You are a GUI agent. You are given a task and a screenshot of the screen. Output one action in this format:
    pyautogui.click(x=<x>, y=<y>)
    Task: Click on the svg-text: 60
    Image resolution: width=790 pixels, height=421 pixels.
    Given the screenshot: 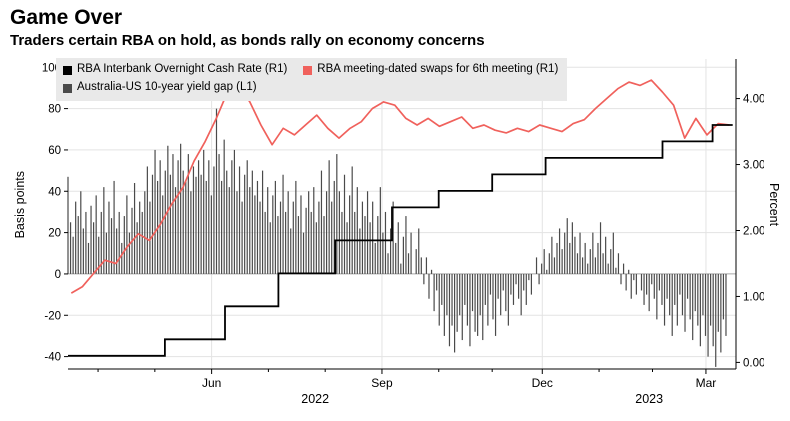 What is the action you would take?
    pyautogui.click(x=54, y=151)
    